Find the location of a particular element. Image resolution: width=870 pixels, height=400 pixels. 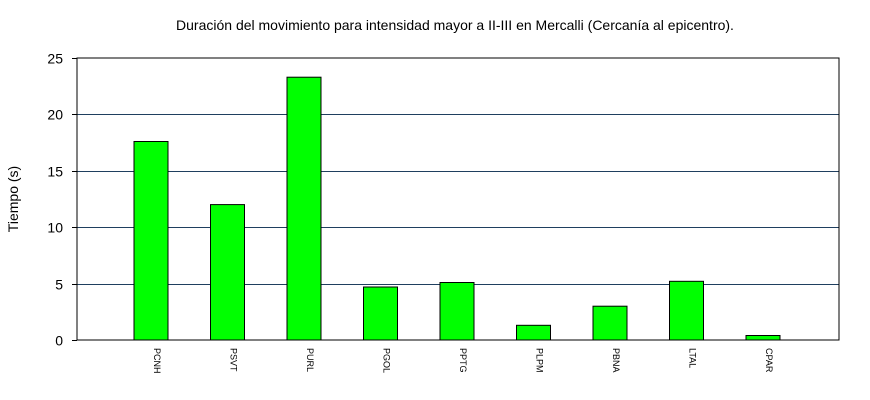

x-axis-labels: PCNH PSVT PURL PGOL PPTG PLPM PBNA LTAL CPAR is located at coordinates (463, 361).